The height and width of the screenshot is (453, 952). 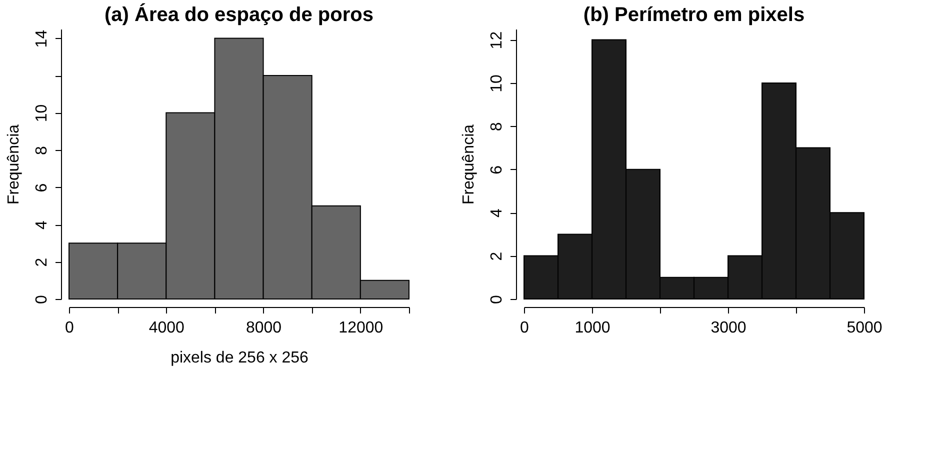 I want to click on y-tick-label: 14, so click(x=42, y=39).